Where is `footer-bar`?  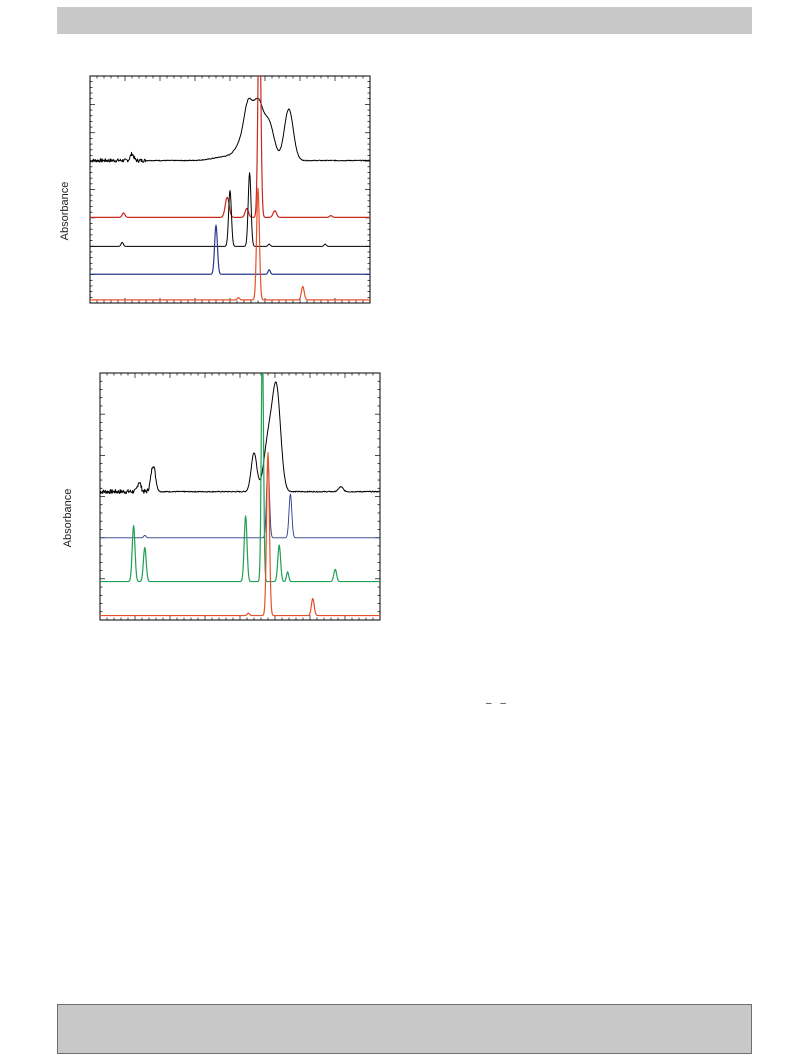
footer-bar is located at coordinates (404, 1029).